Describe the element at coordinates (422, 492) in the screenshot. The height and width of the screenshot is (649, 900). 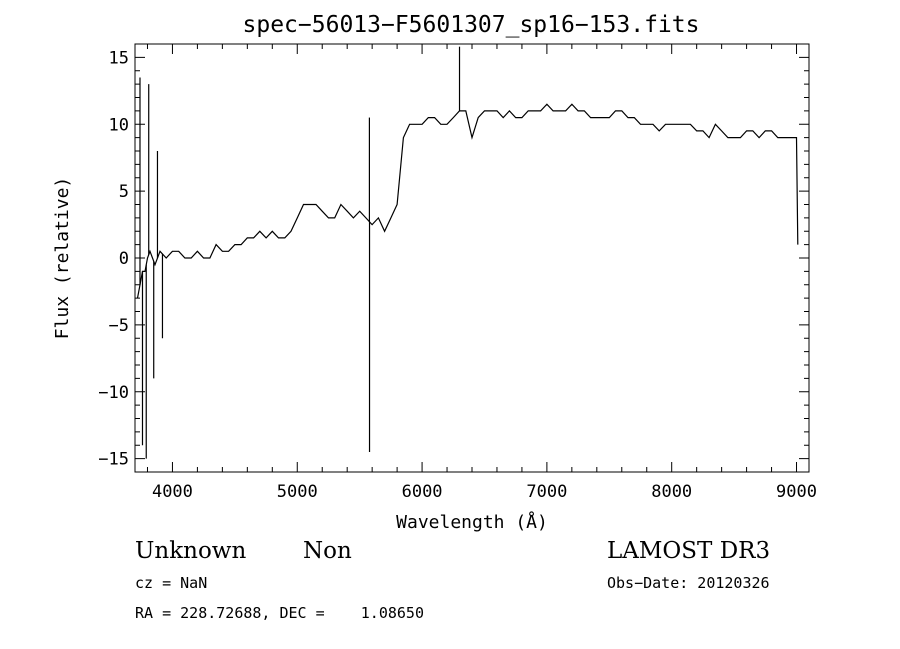
I see `x-tick-label: 6000` at that location.